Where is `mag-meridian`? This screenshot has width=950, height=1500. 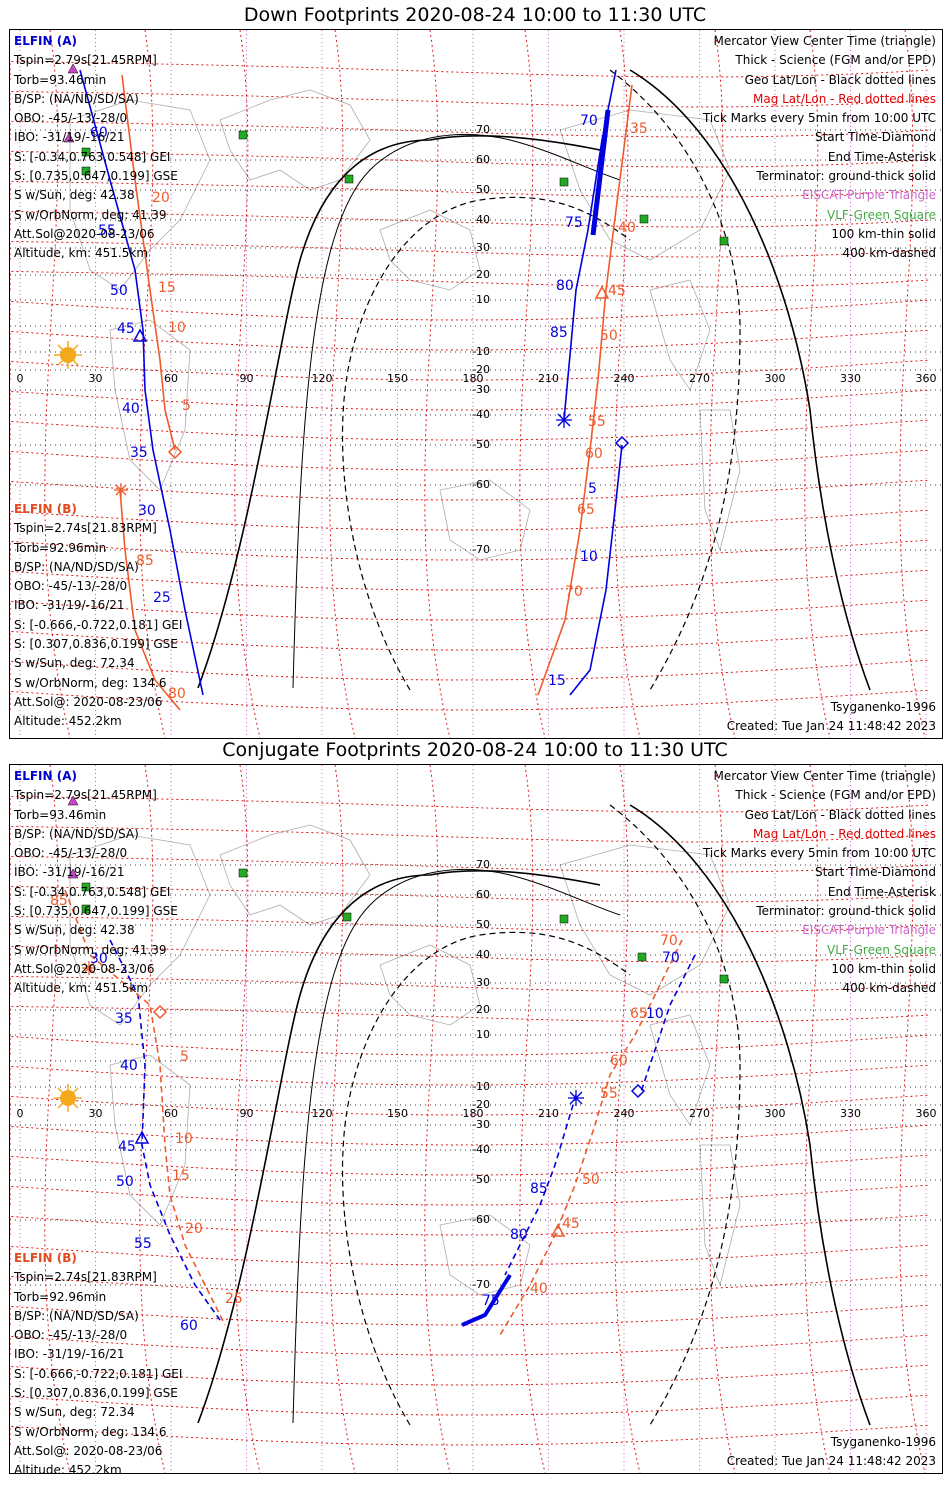
mag-meridian is located at coordinates (342, 1119).